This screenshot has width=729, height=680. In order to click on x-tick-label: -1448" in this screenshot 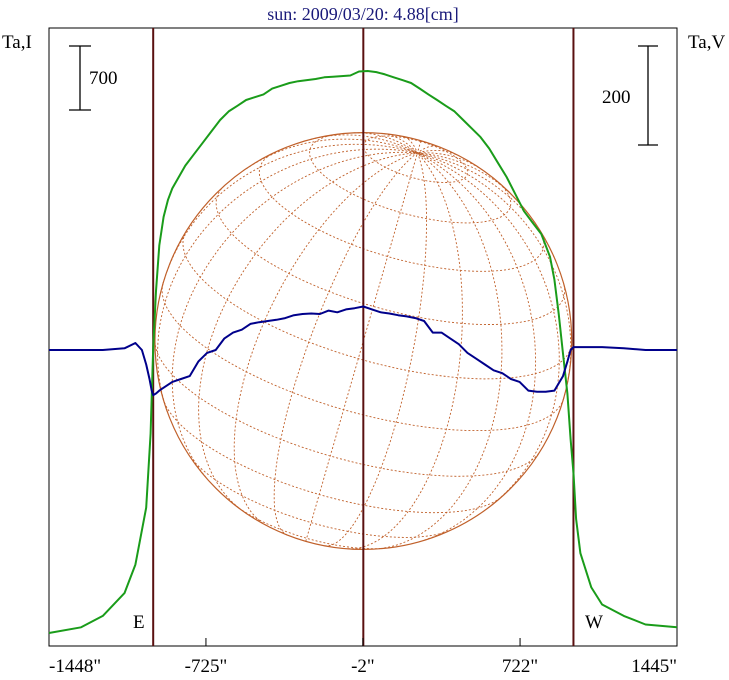, I will do `click(75, 666)`.